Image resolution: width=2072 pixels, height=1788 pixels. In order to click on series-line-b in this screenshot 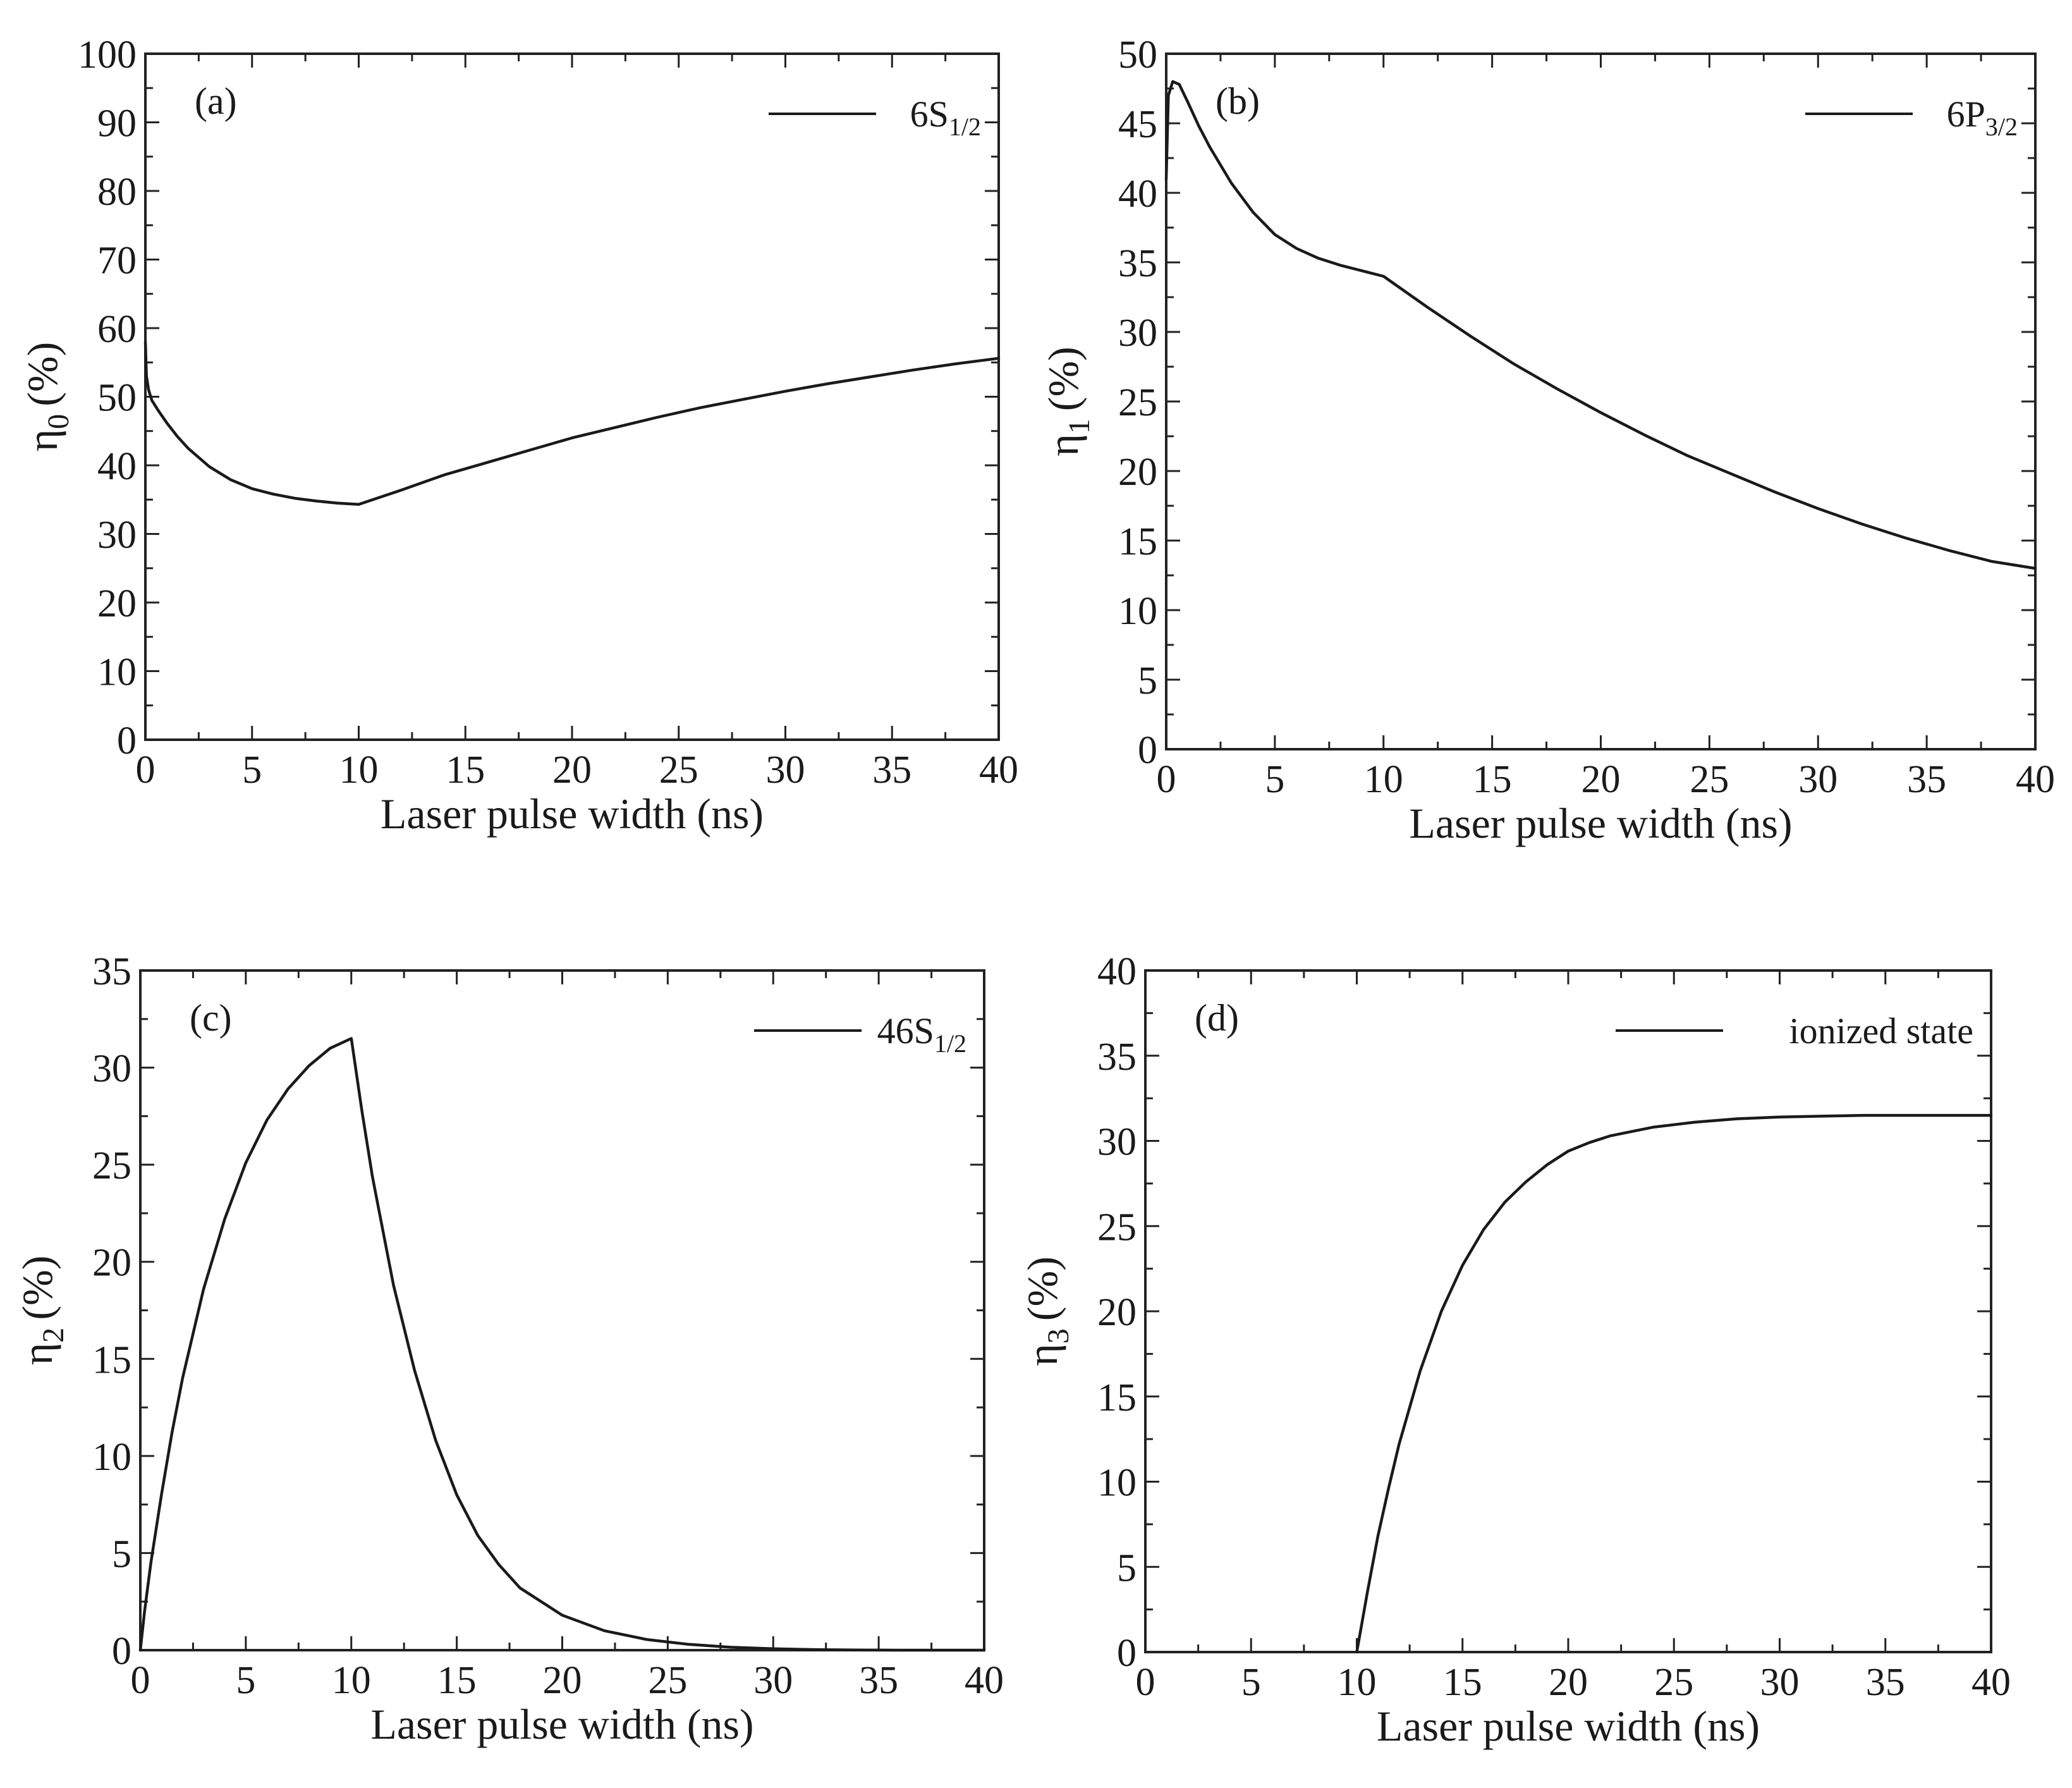, I will do `click(1600, 325)`.